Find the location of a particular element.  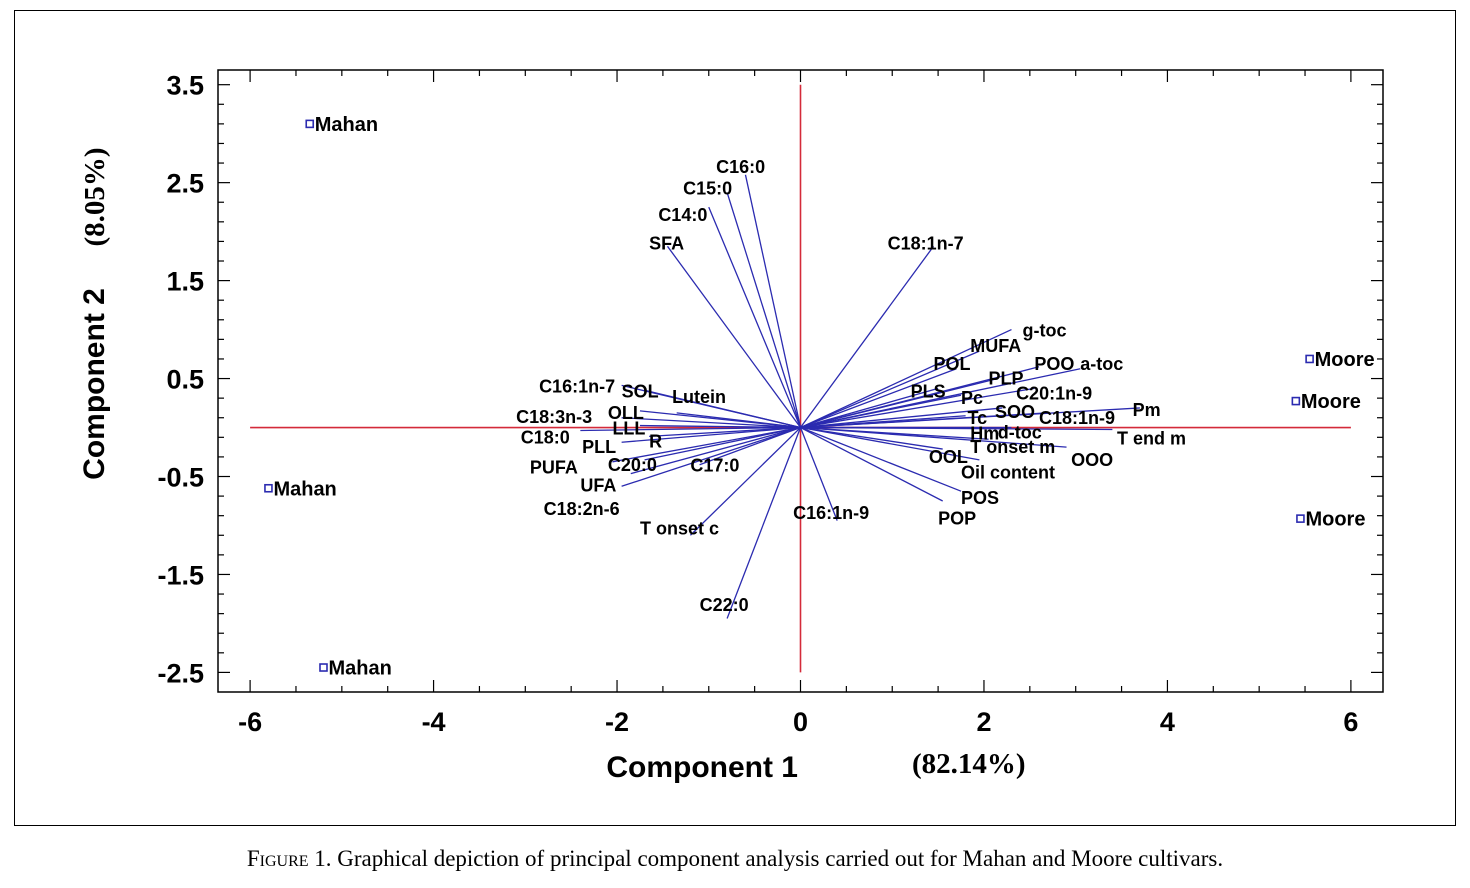

variable-label: Lutein is located at coordinates (699, 397).